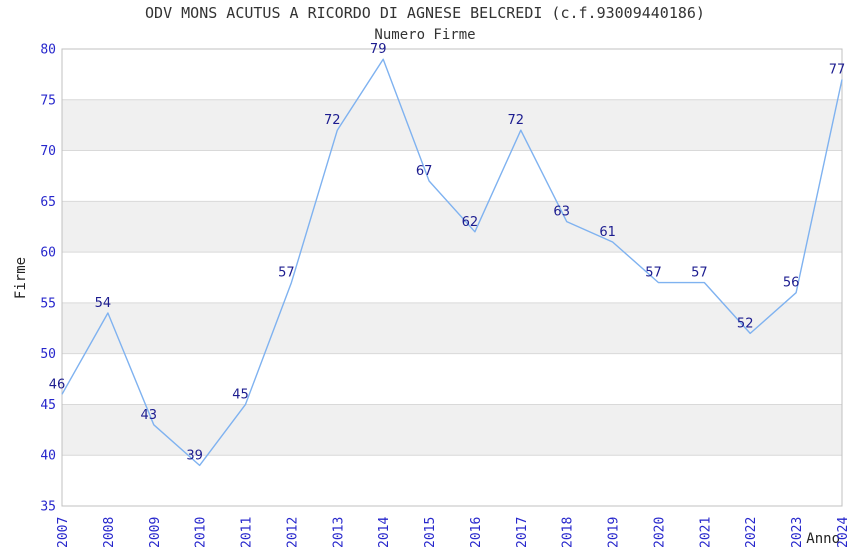 Image resolution: width=850 pixels, height=550 pixels. Describe the element at coordinates (48, 50) in the screenshot. I see `y-tick-label: 80` at that location.